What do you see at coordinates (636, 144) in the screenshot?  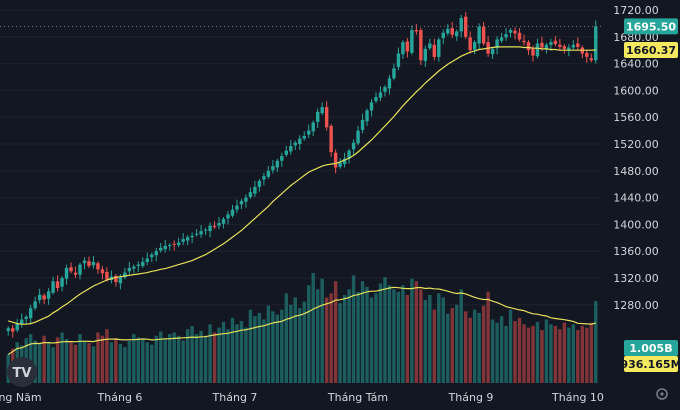 I see `y-tick-label: 1520.00` at bounding box center [636, 144].